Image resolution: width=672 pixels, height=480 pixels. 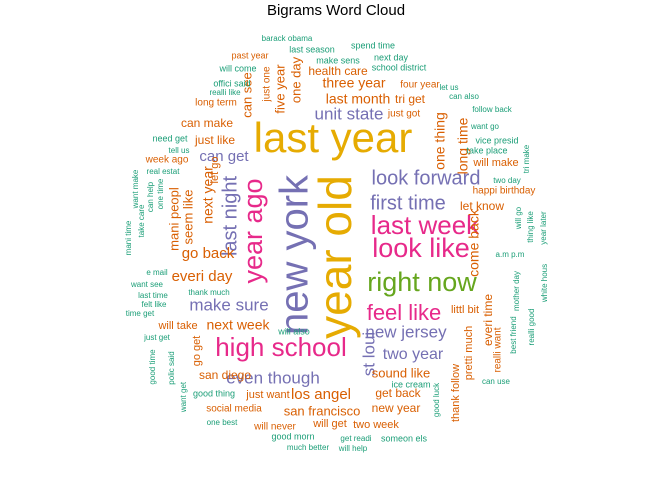 I want to click on word-best-friend: best friend, so click(x=513, y=334).